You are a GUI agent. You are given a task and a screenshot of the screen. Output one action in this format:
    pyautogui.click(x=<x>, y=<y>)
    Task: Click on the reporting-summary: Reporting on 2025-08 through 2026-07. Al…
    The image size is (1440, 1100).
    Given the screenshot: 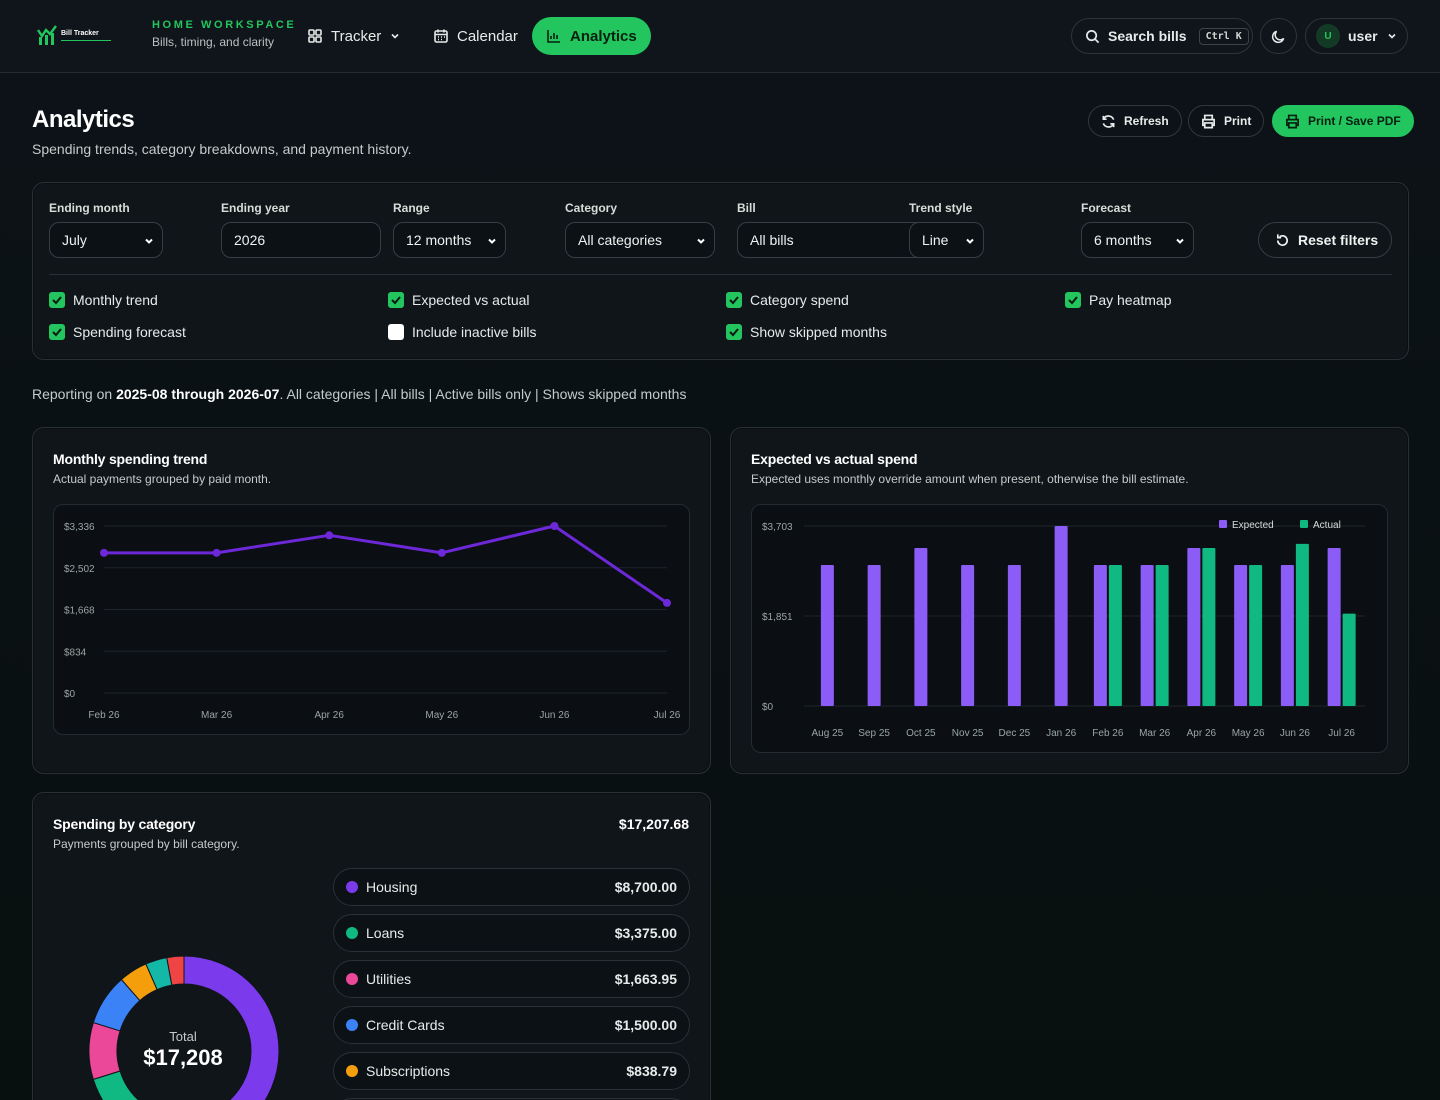 What is the action you would take?
    pyautogui.click(x=359, y=394)
    